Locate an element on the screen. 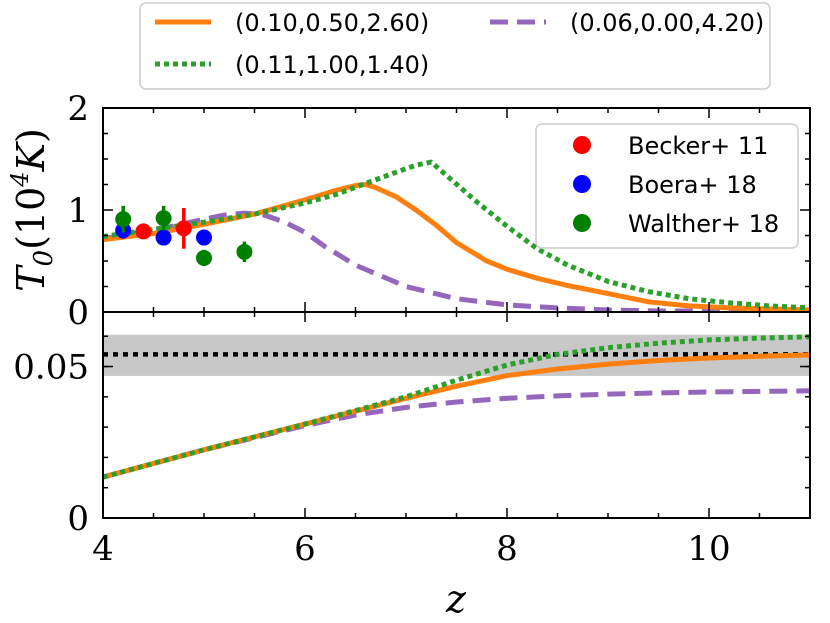  ylabel-close: ) is located at coordinates (31, 135).